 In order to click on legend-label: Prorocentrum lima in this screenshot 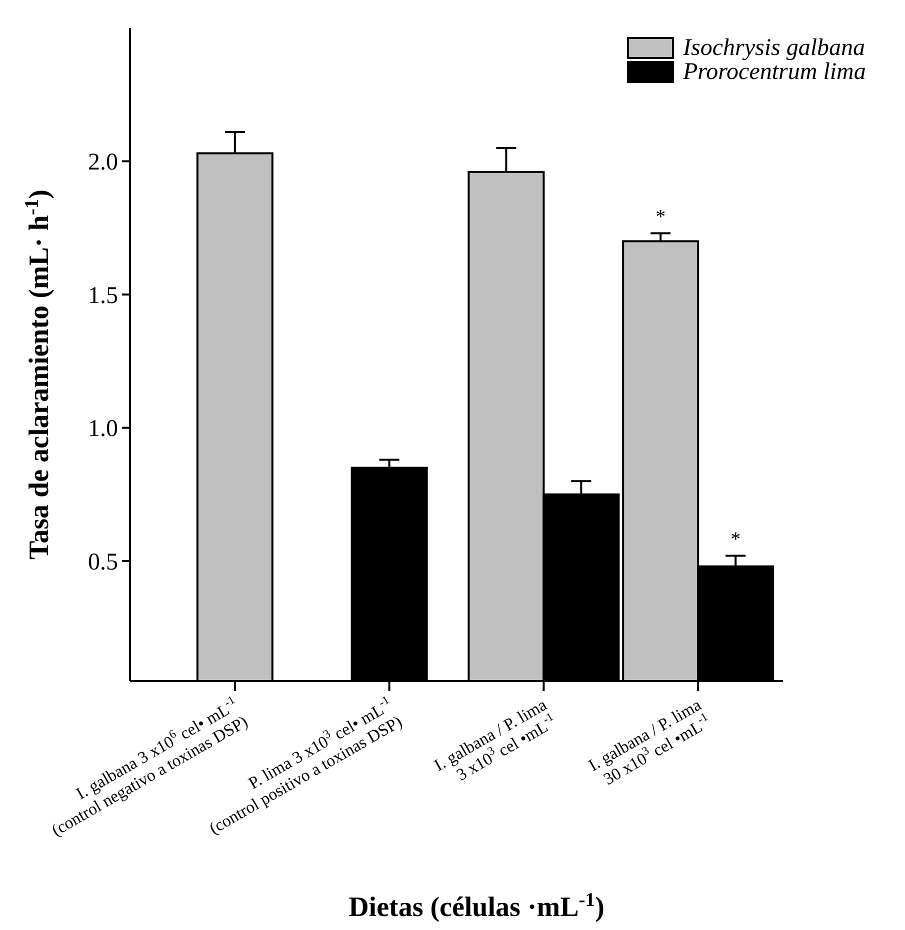, I will do `click(774, 72)`.